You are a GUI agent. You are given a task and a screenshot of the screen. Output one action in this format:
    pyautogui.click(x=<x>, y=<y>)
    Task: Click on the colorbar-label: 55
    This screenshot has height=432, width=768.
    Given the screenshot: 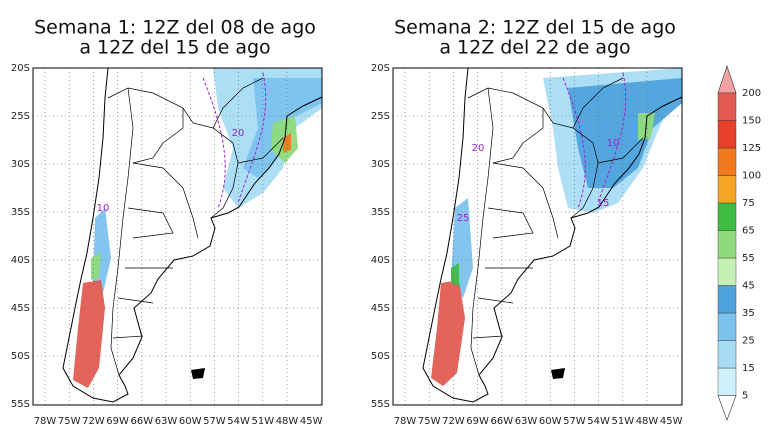 What is the action you would take?
    pyautogui.click(x=748, y=258)
    